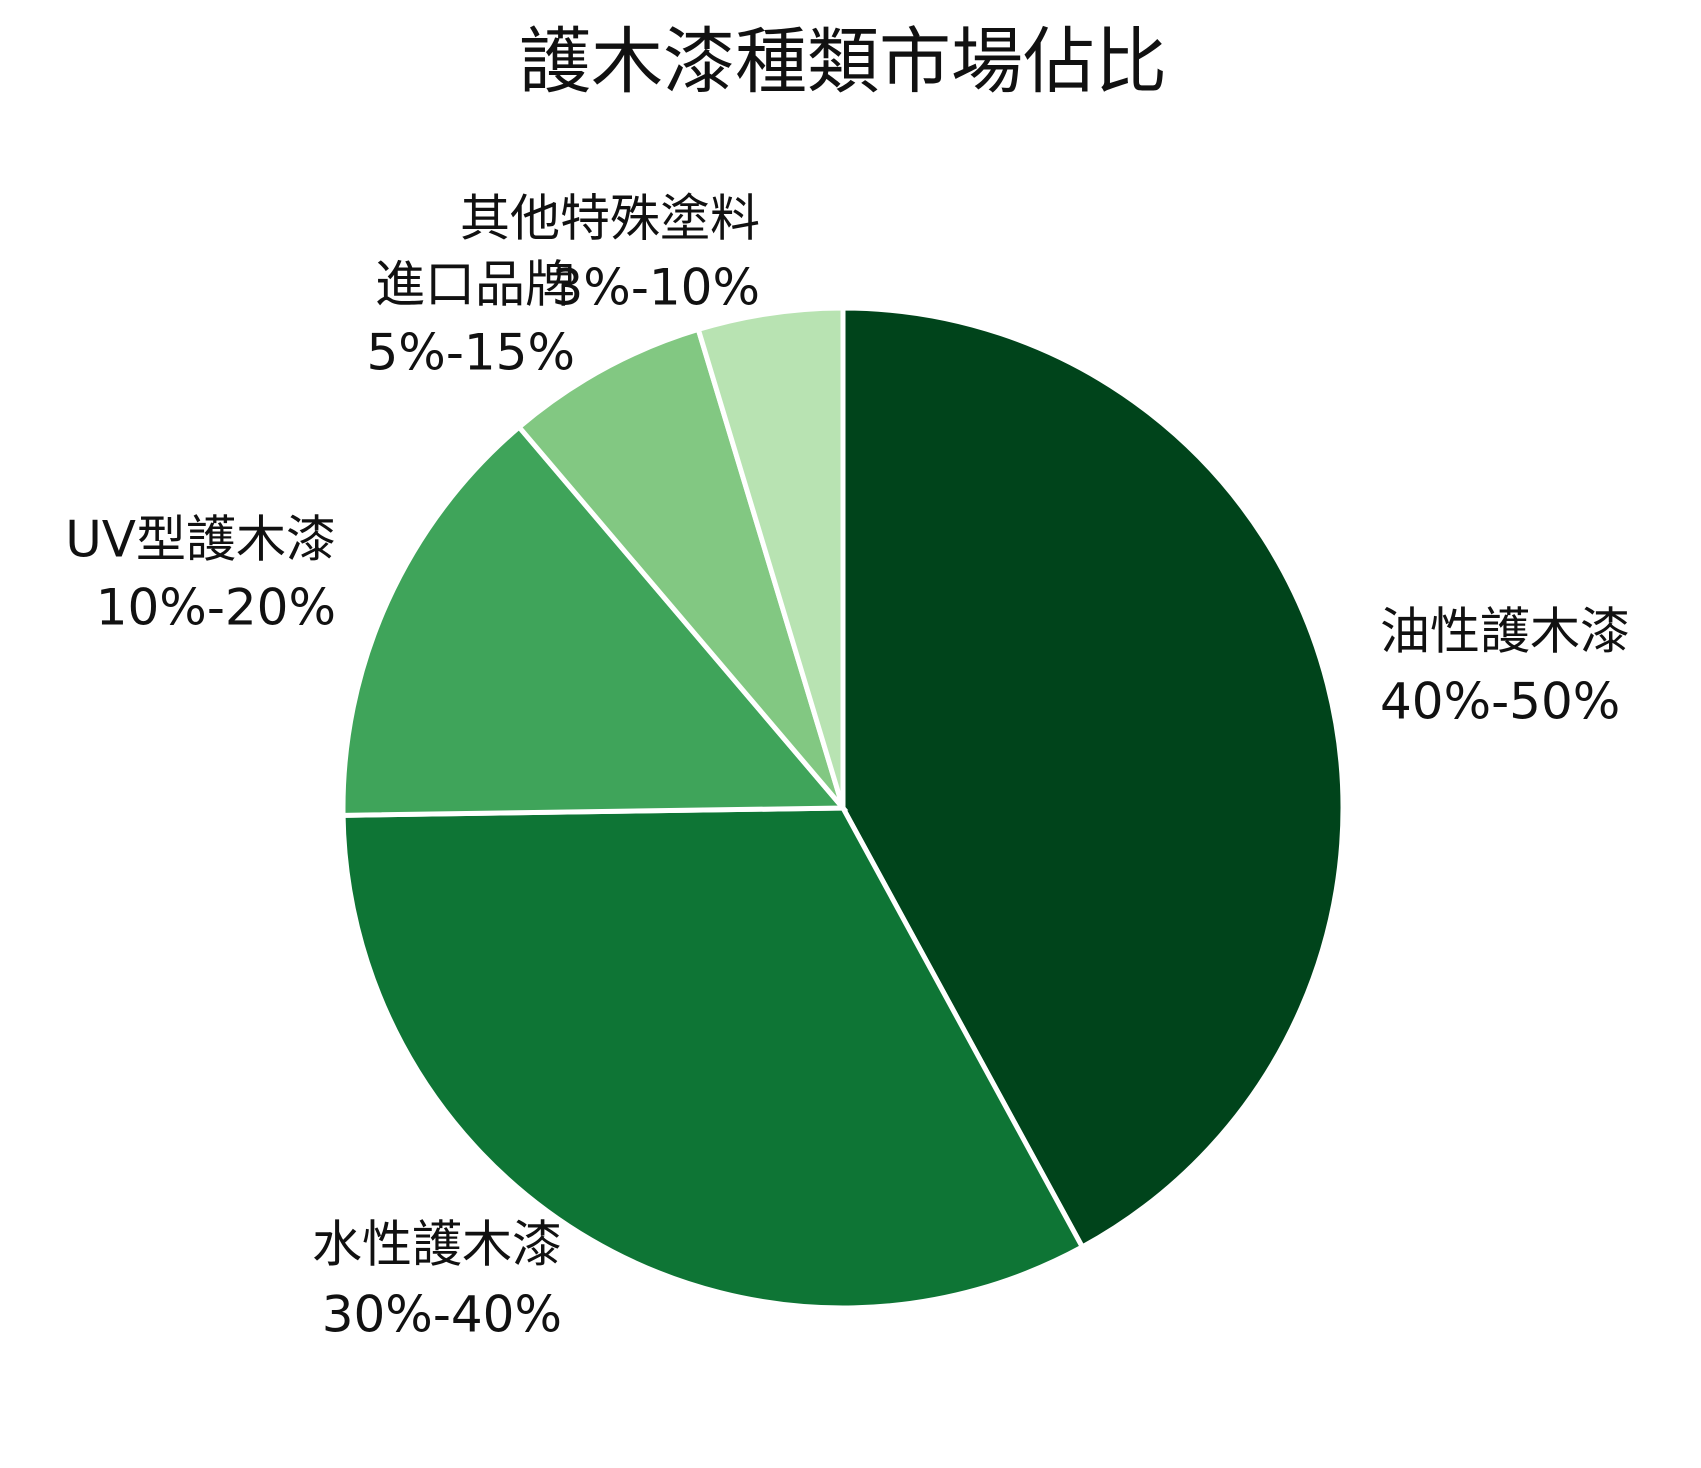 The width and height of the screenshot is (1701, 1468). Describe the element at coordinates (216, 608) in the screenshot. I see `slice-range: 10%-20%` at that location.